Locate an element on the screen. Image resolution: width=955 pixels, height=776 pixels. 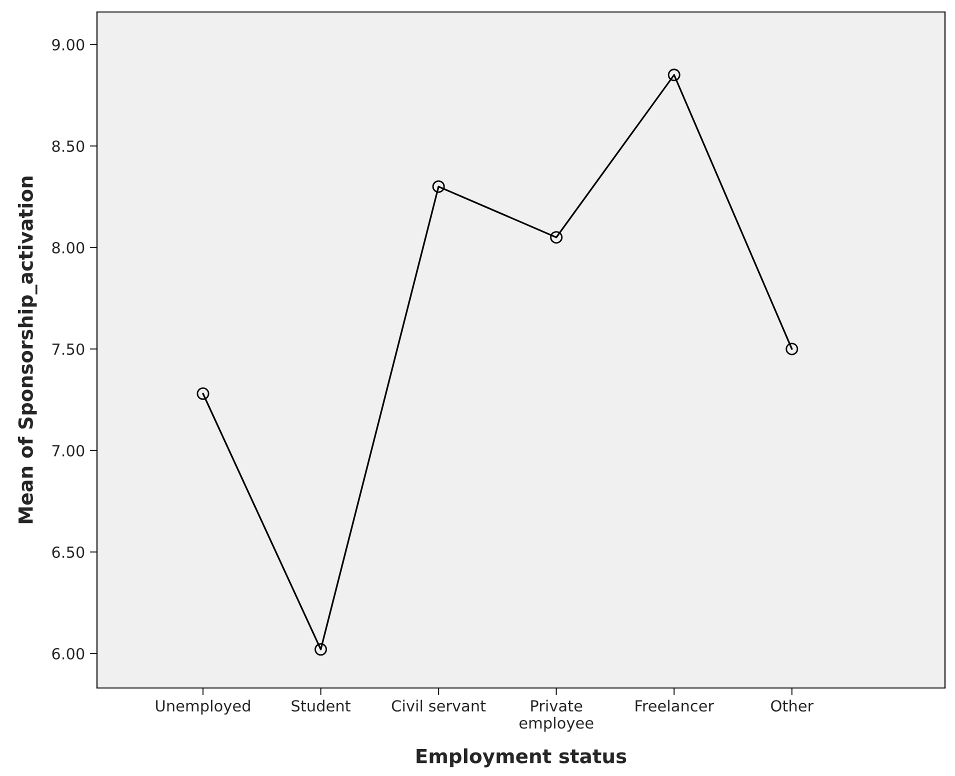
y-axis-title: Mean of Sponsorship_activation is located at coordinates (28, 350).